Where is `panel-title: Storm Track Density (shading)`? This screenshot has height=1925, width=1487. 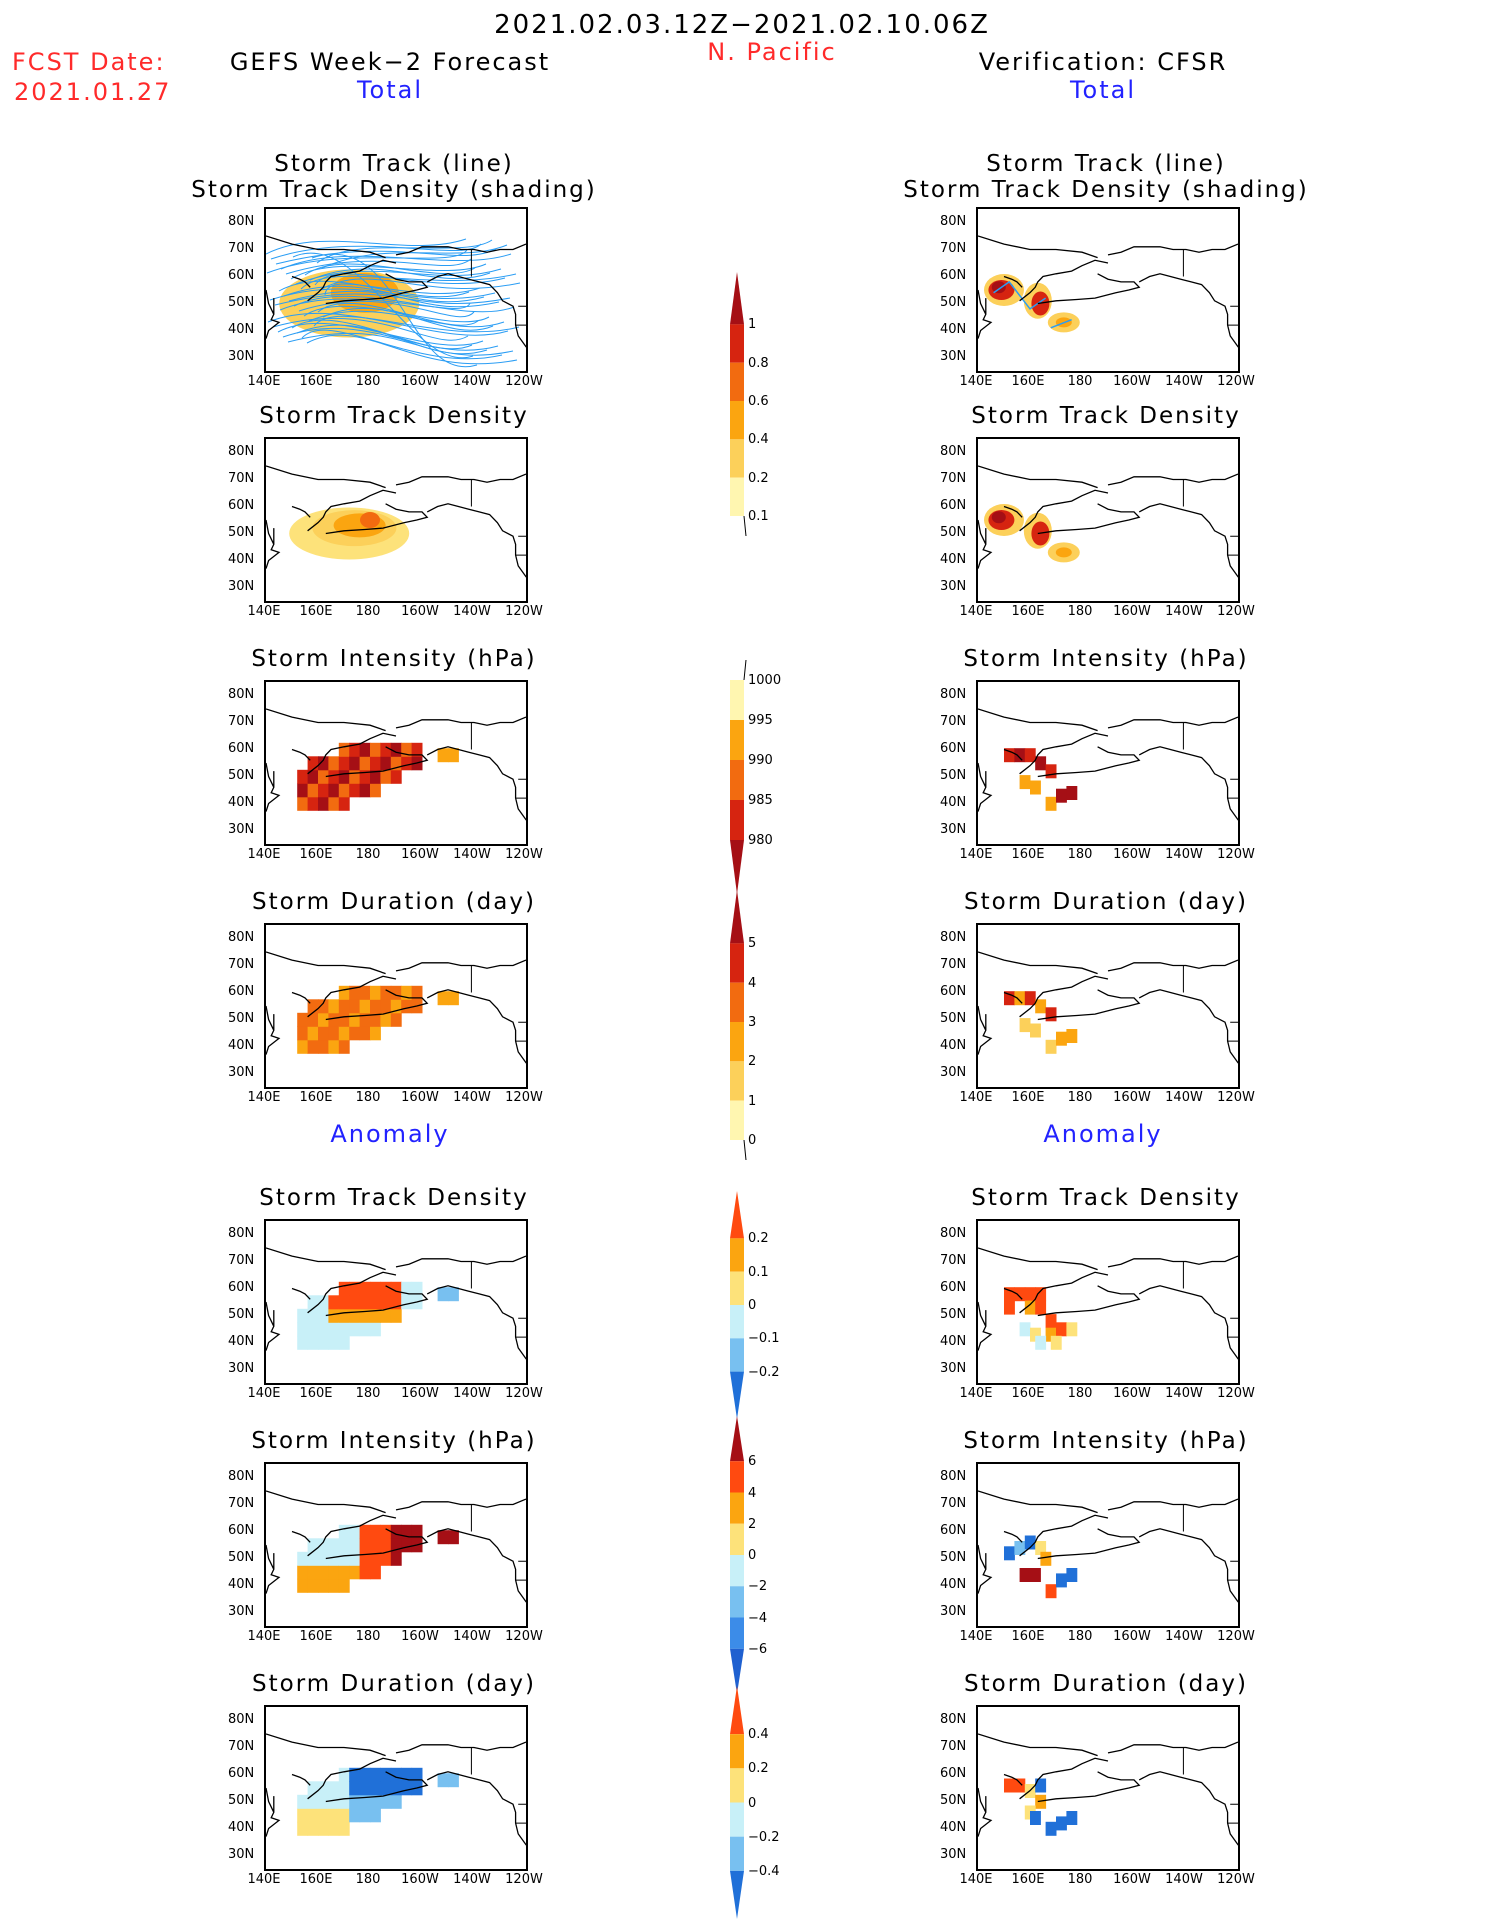
panel-title: Storm Track Density (shading) is located at coordinates (394, 190).